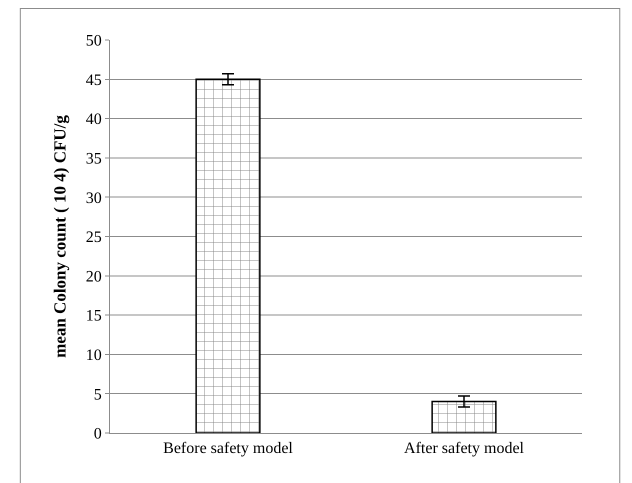  What do you see at coordinates (94, 80) in the screenshot?
I see `y-tick-label: 45` at bounding box center [94, 80].